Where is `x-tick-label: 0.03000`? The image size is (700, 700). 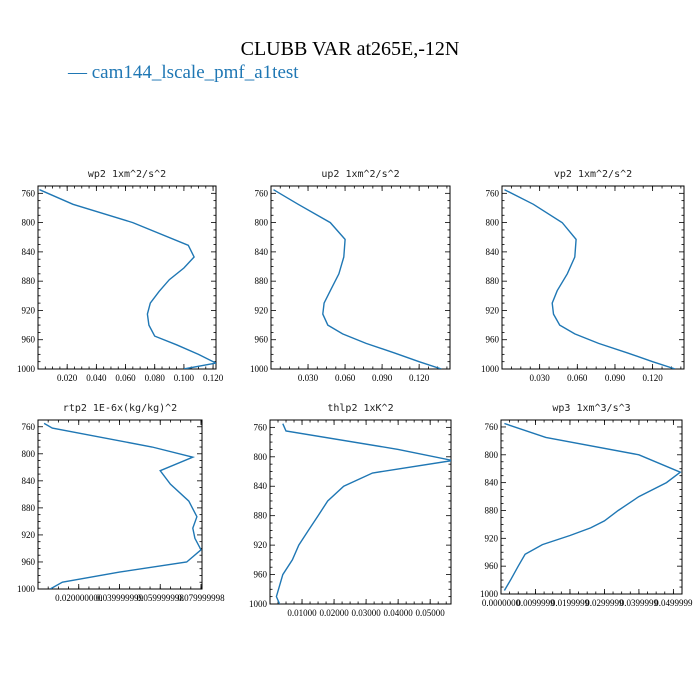 x-tick-label: 0.03000 is located at coordinates (366, 613).